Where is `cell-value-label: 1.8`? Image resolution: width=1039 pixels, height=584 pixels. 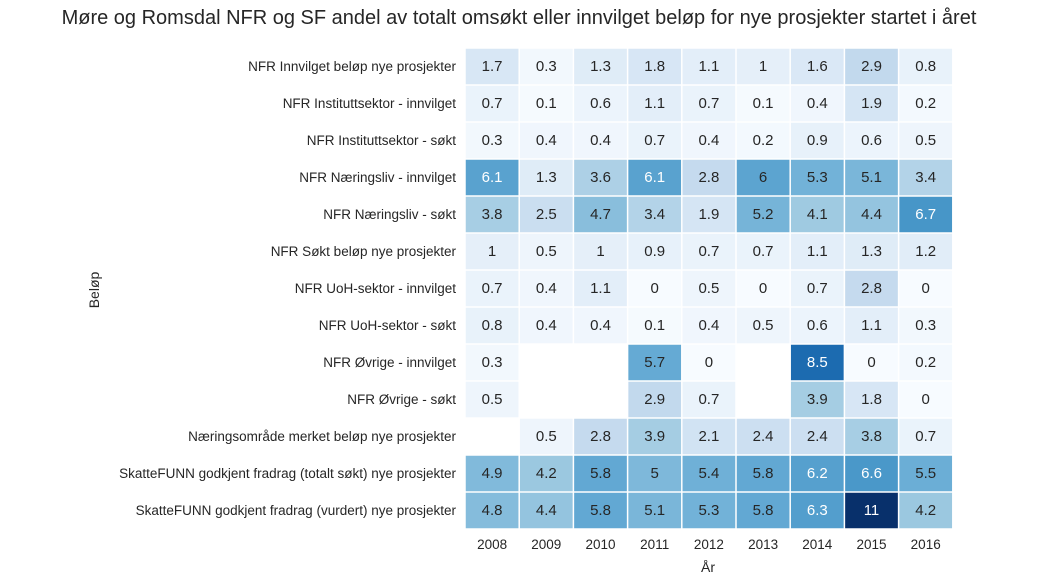
cell-value-label: 1.8 is located at coordinates (654, 66).